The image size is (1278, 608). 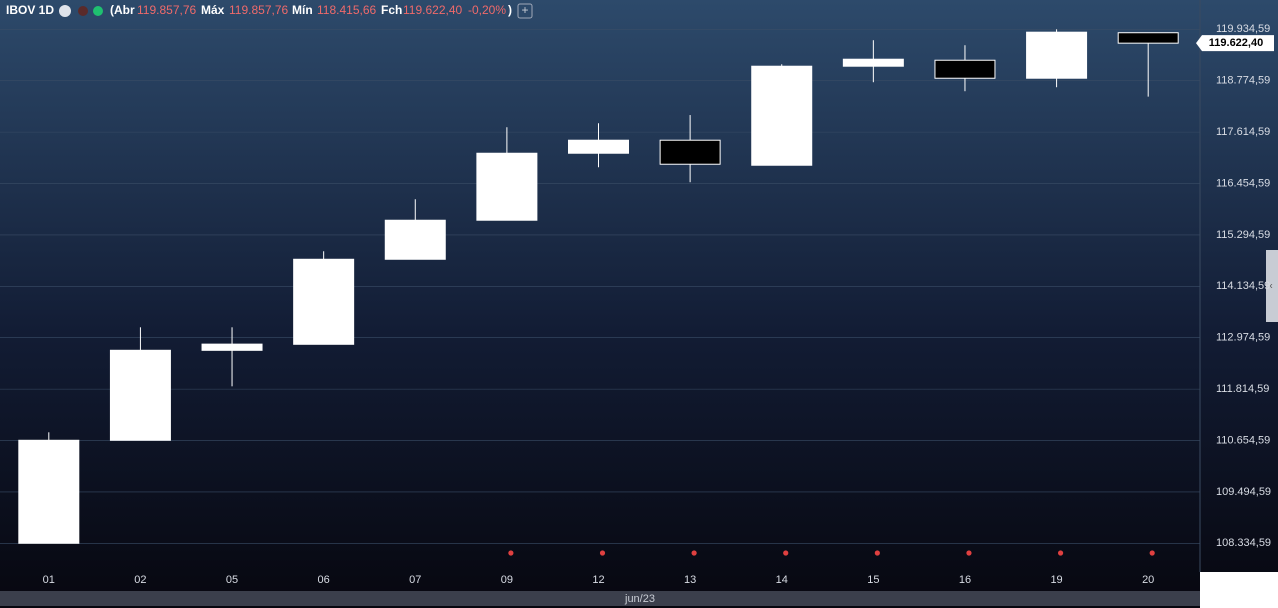 I want to click on high-value: 119.857,76, so click(x=258, y=10).